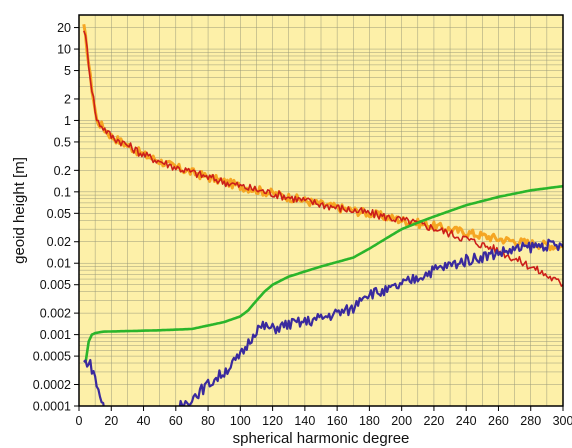 The width and height of the screenshot is (572, 448). What do you see at coordinates (62, 142) in the screenshot?
I see `y-tick-label: 0.5` at bounding box center [62, 142].